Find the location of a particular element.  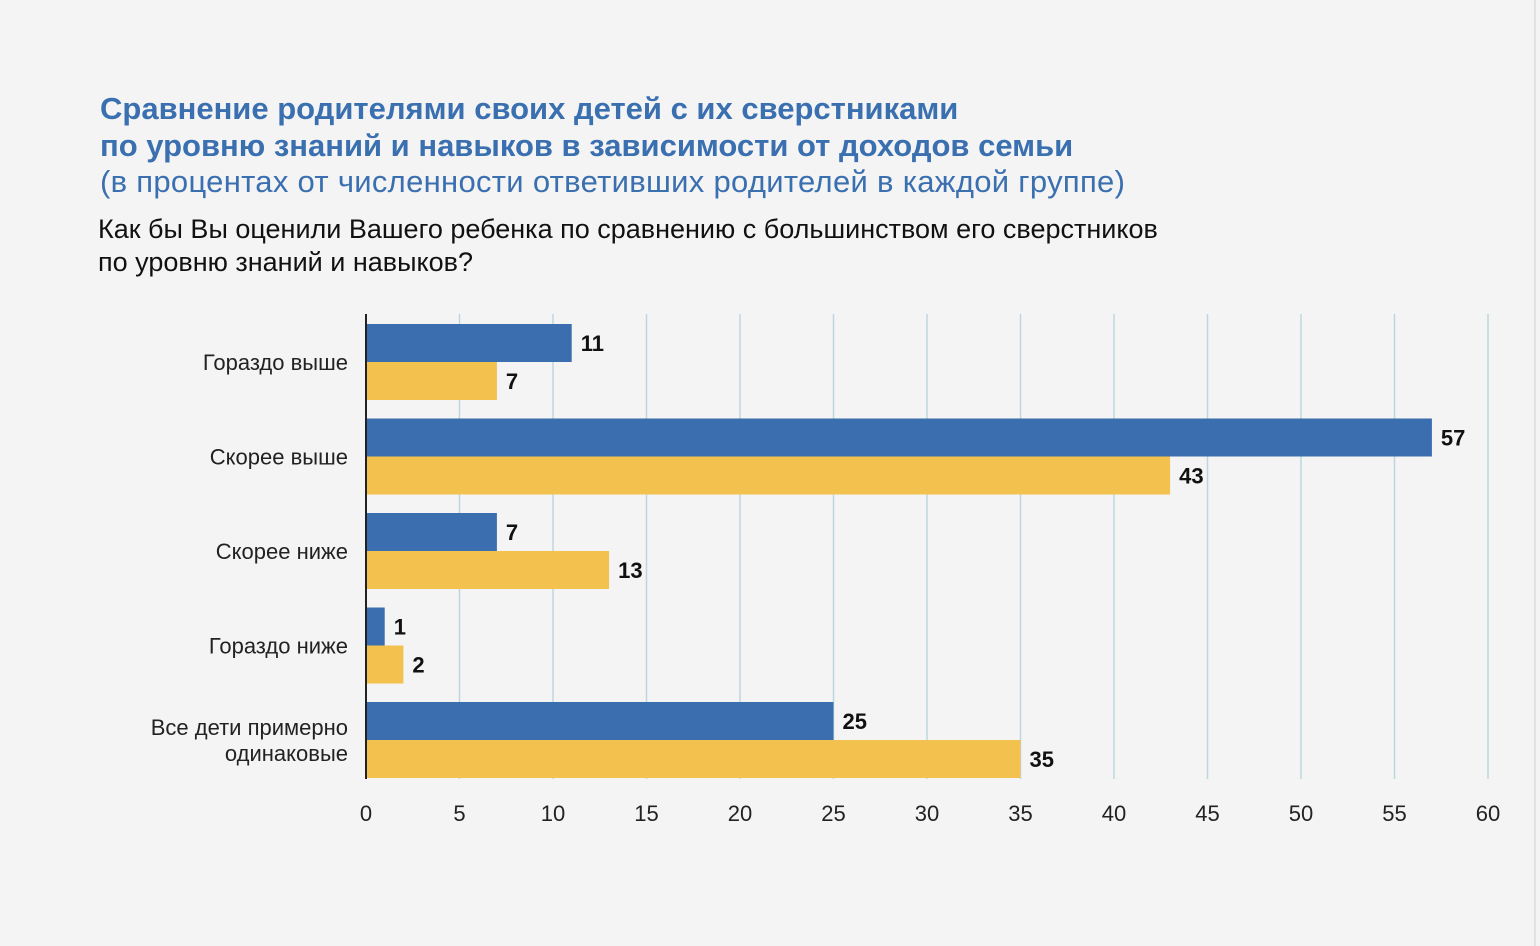

x-tick-label: 60 is located at coordinates (1488, 813).